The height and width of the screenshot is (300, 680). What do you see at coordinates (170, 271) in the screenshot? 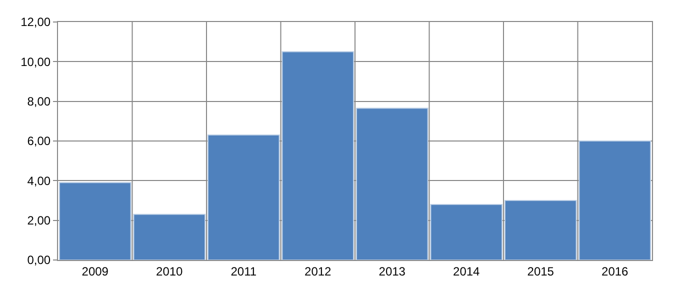
I see `x-tick-label: 2010` at bounding box center [170, 271].